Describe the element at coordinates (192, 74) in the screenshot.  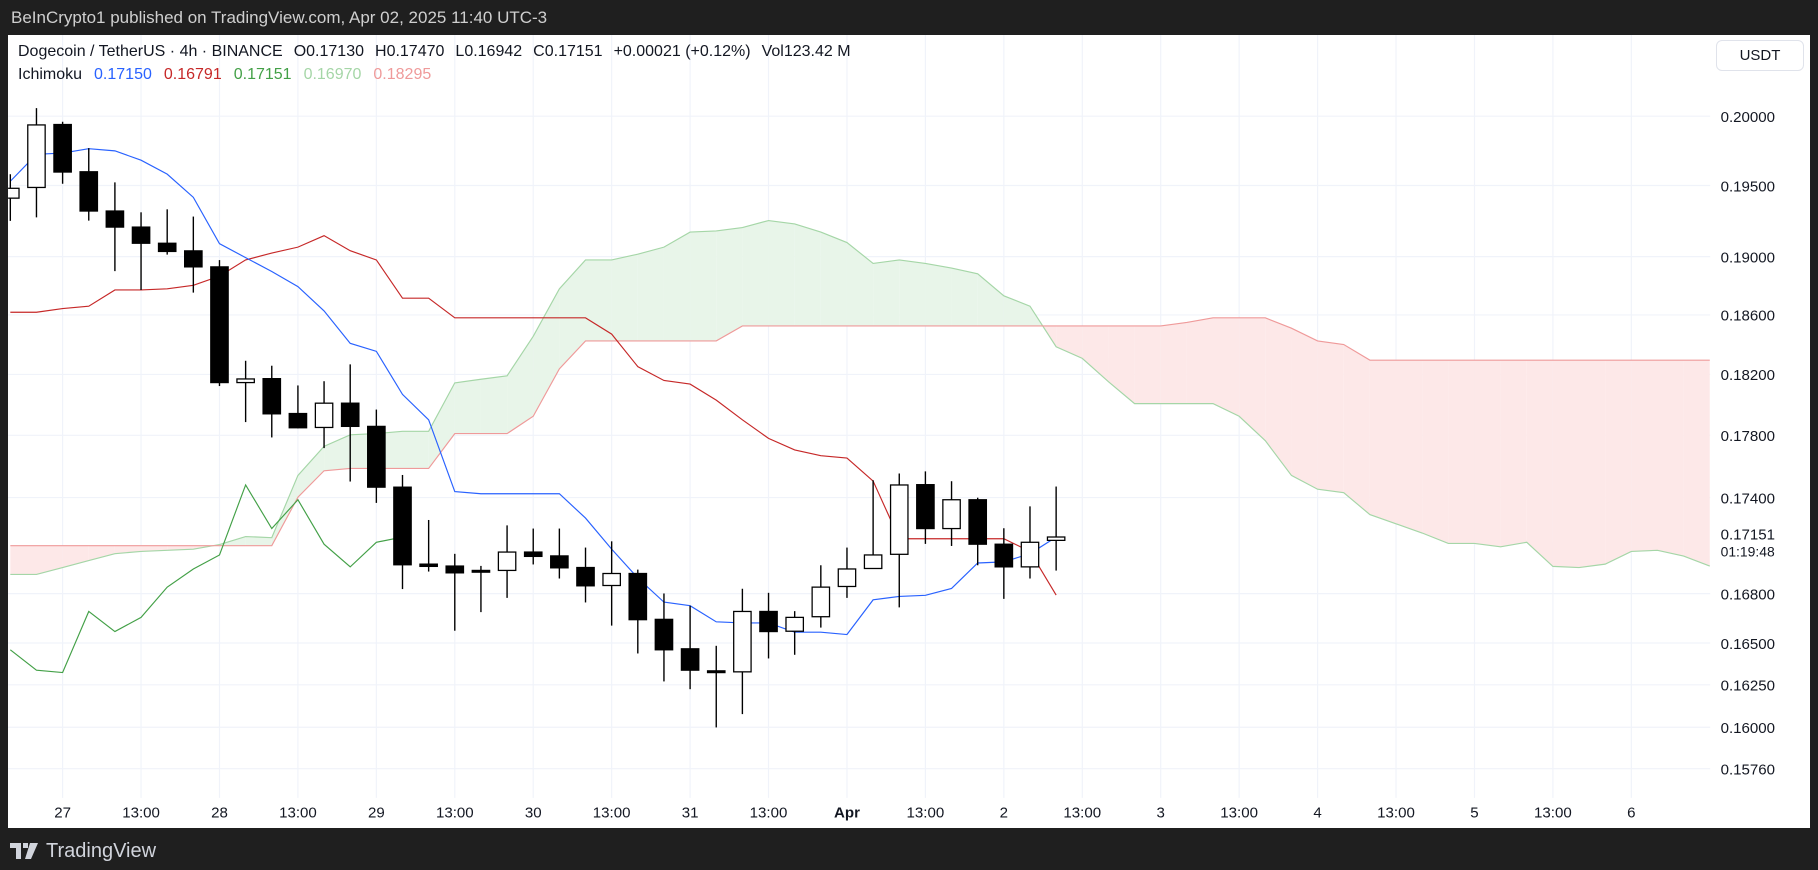
I see `kijun-value: 0.16791` at that location.